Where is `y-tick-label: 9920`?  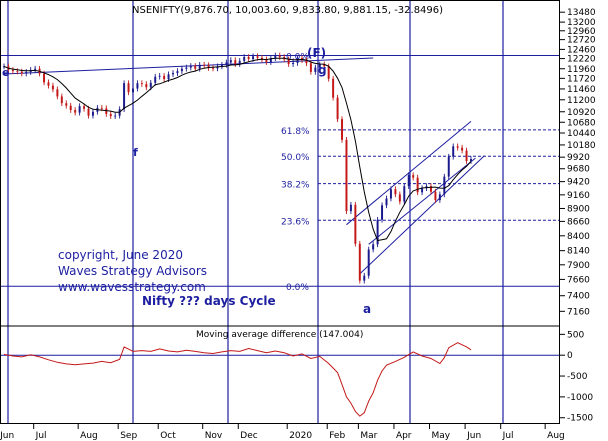
y-tick-label: 9920 is located at coordinates (578, 158).